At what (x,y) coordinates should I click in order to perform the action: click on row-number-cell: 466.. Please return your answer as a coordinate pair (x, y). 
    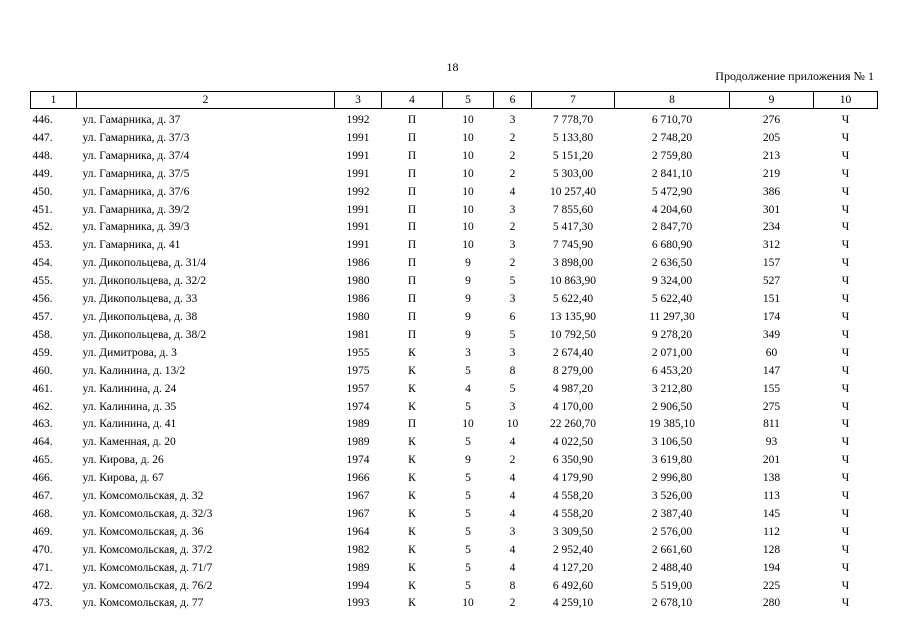
    Looking at the image, I should click on (42, 478).